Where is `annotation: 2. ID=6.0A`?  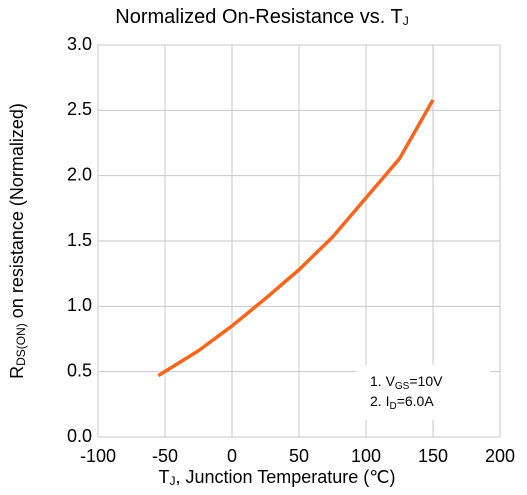 annotation: 2. ID=6.0A is located at coordinates (402, 402).